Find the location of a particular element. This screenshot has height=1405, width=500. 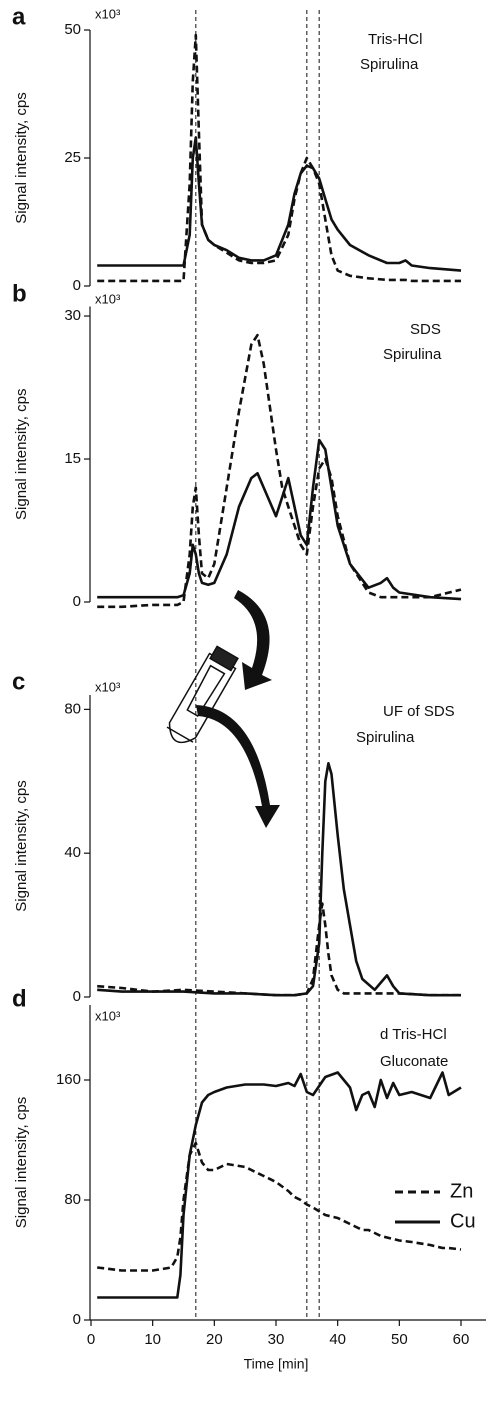

legend-label: Zn is located at coordinates (461, 1191).